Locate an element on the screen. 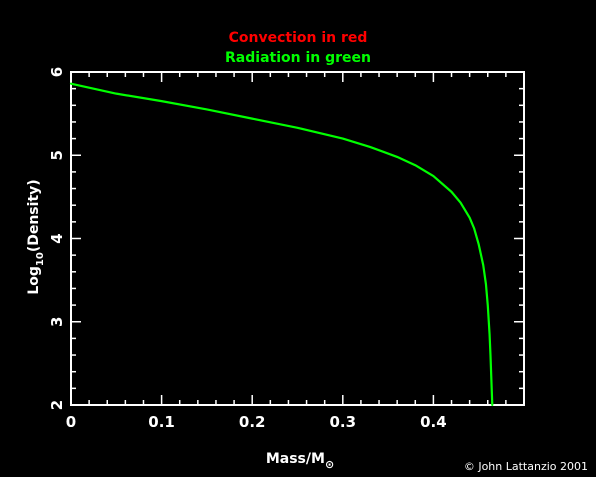  y-axis-label: Log10(Density) is located at coordinates (36, 236).